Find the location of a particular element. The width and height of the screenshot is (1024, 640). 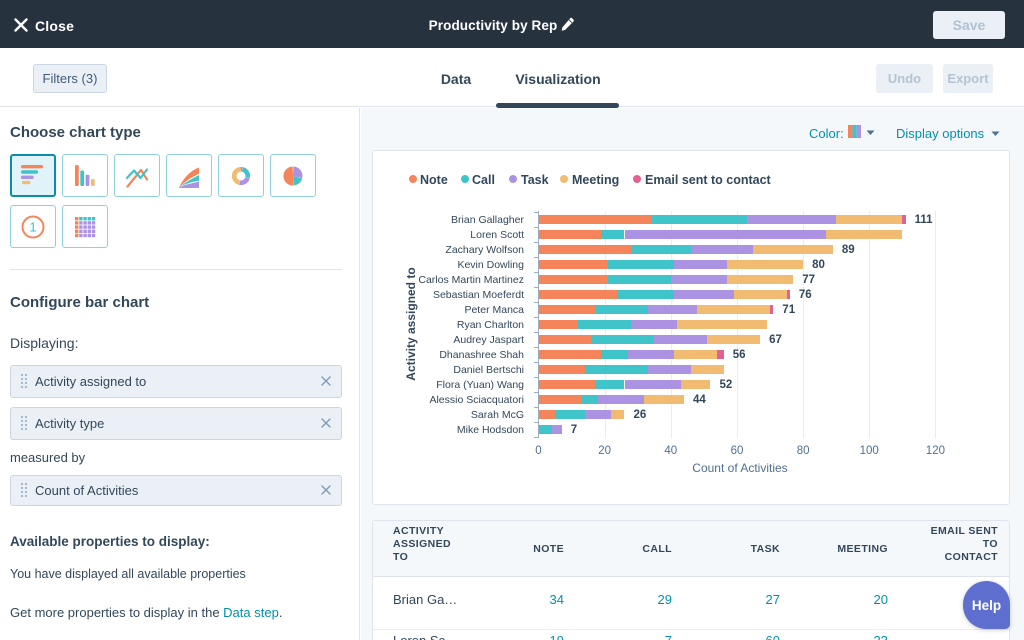

svg-text: 1 is located at coordinates (32, 226).